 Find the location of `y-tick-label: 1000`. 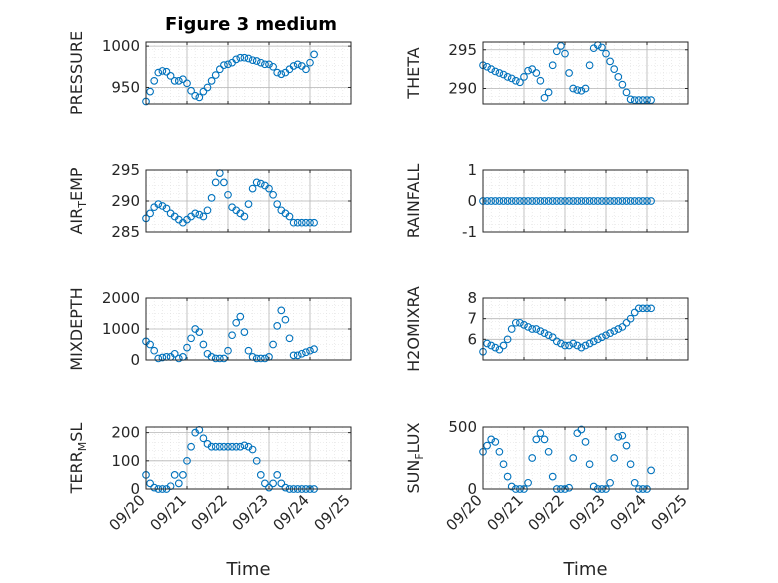

y-tick-label: 1000 is located at coordinates (121, 329).